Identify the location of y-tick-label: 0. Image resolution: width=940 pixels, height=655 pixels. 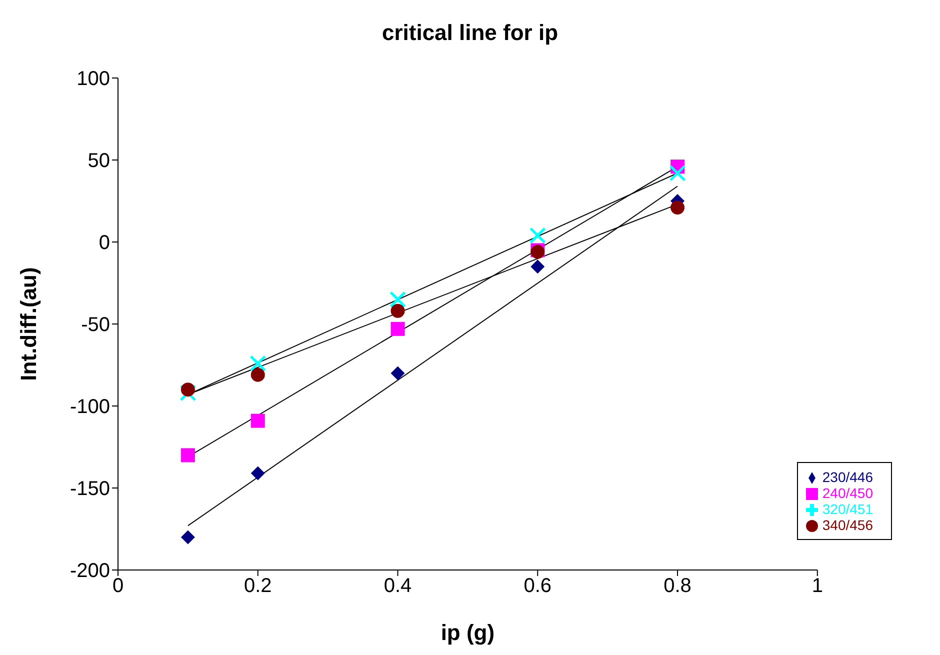
(104, 243).